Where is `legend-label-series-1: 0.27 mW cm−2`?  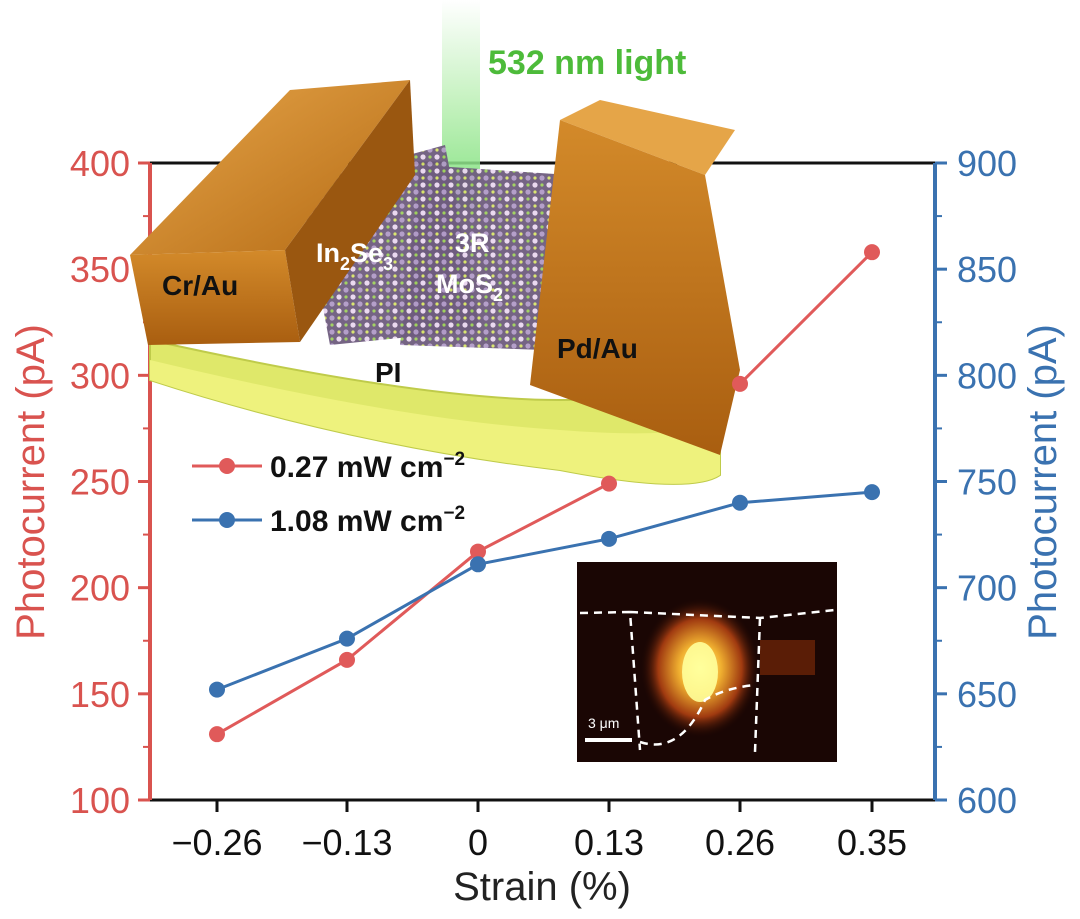
legend-label-series-1: 0.27 mW cm−2 is located at coordinates (367, 466).